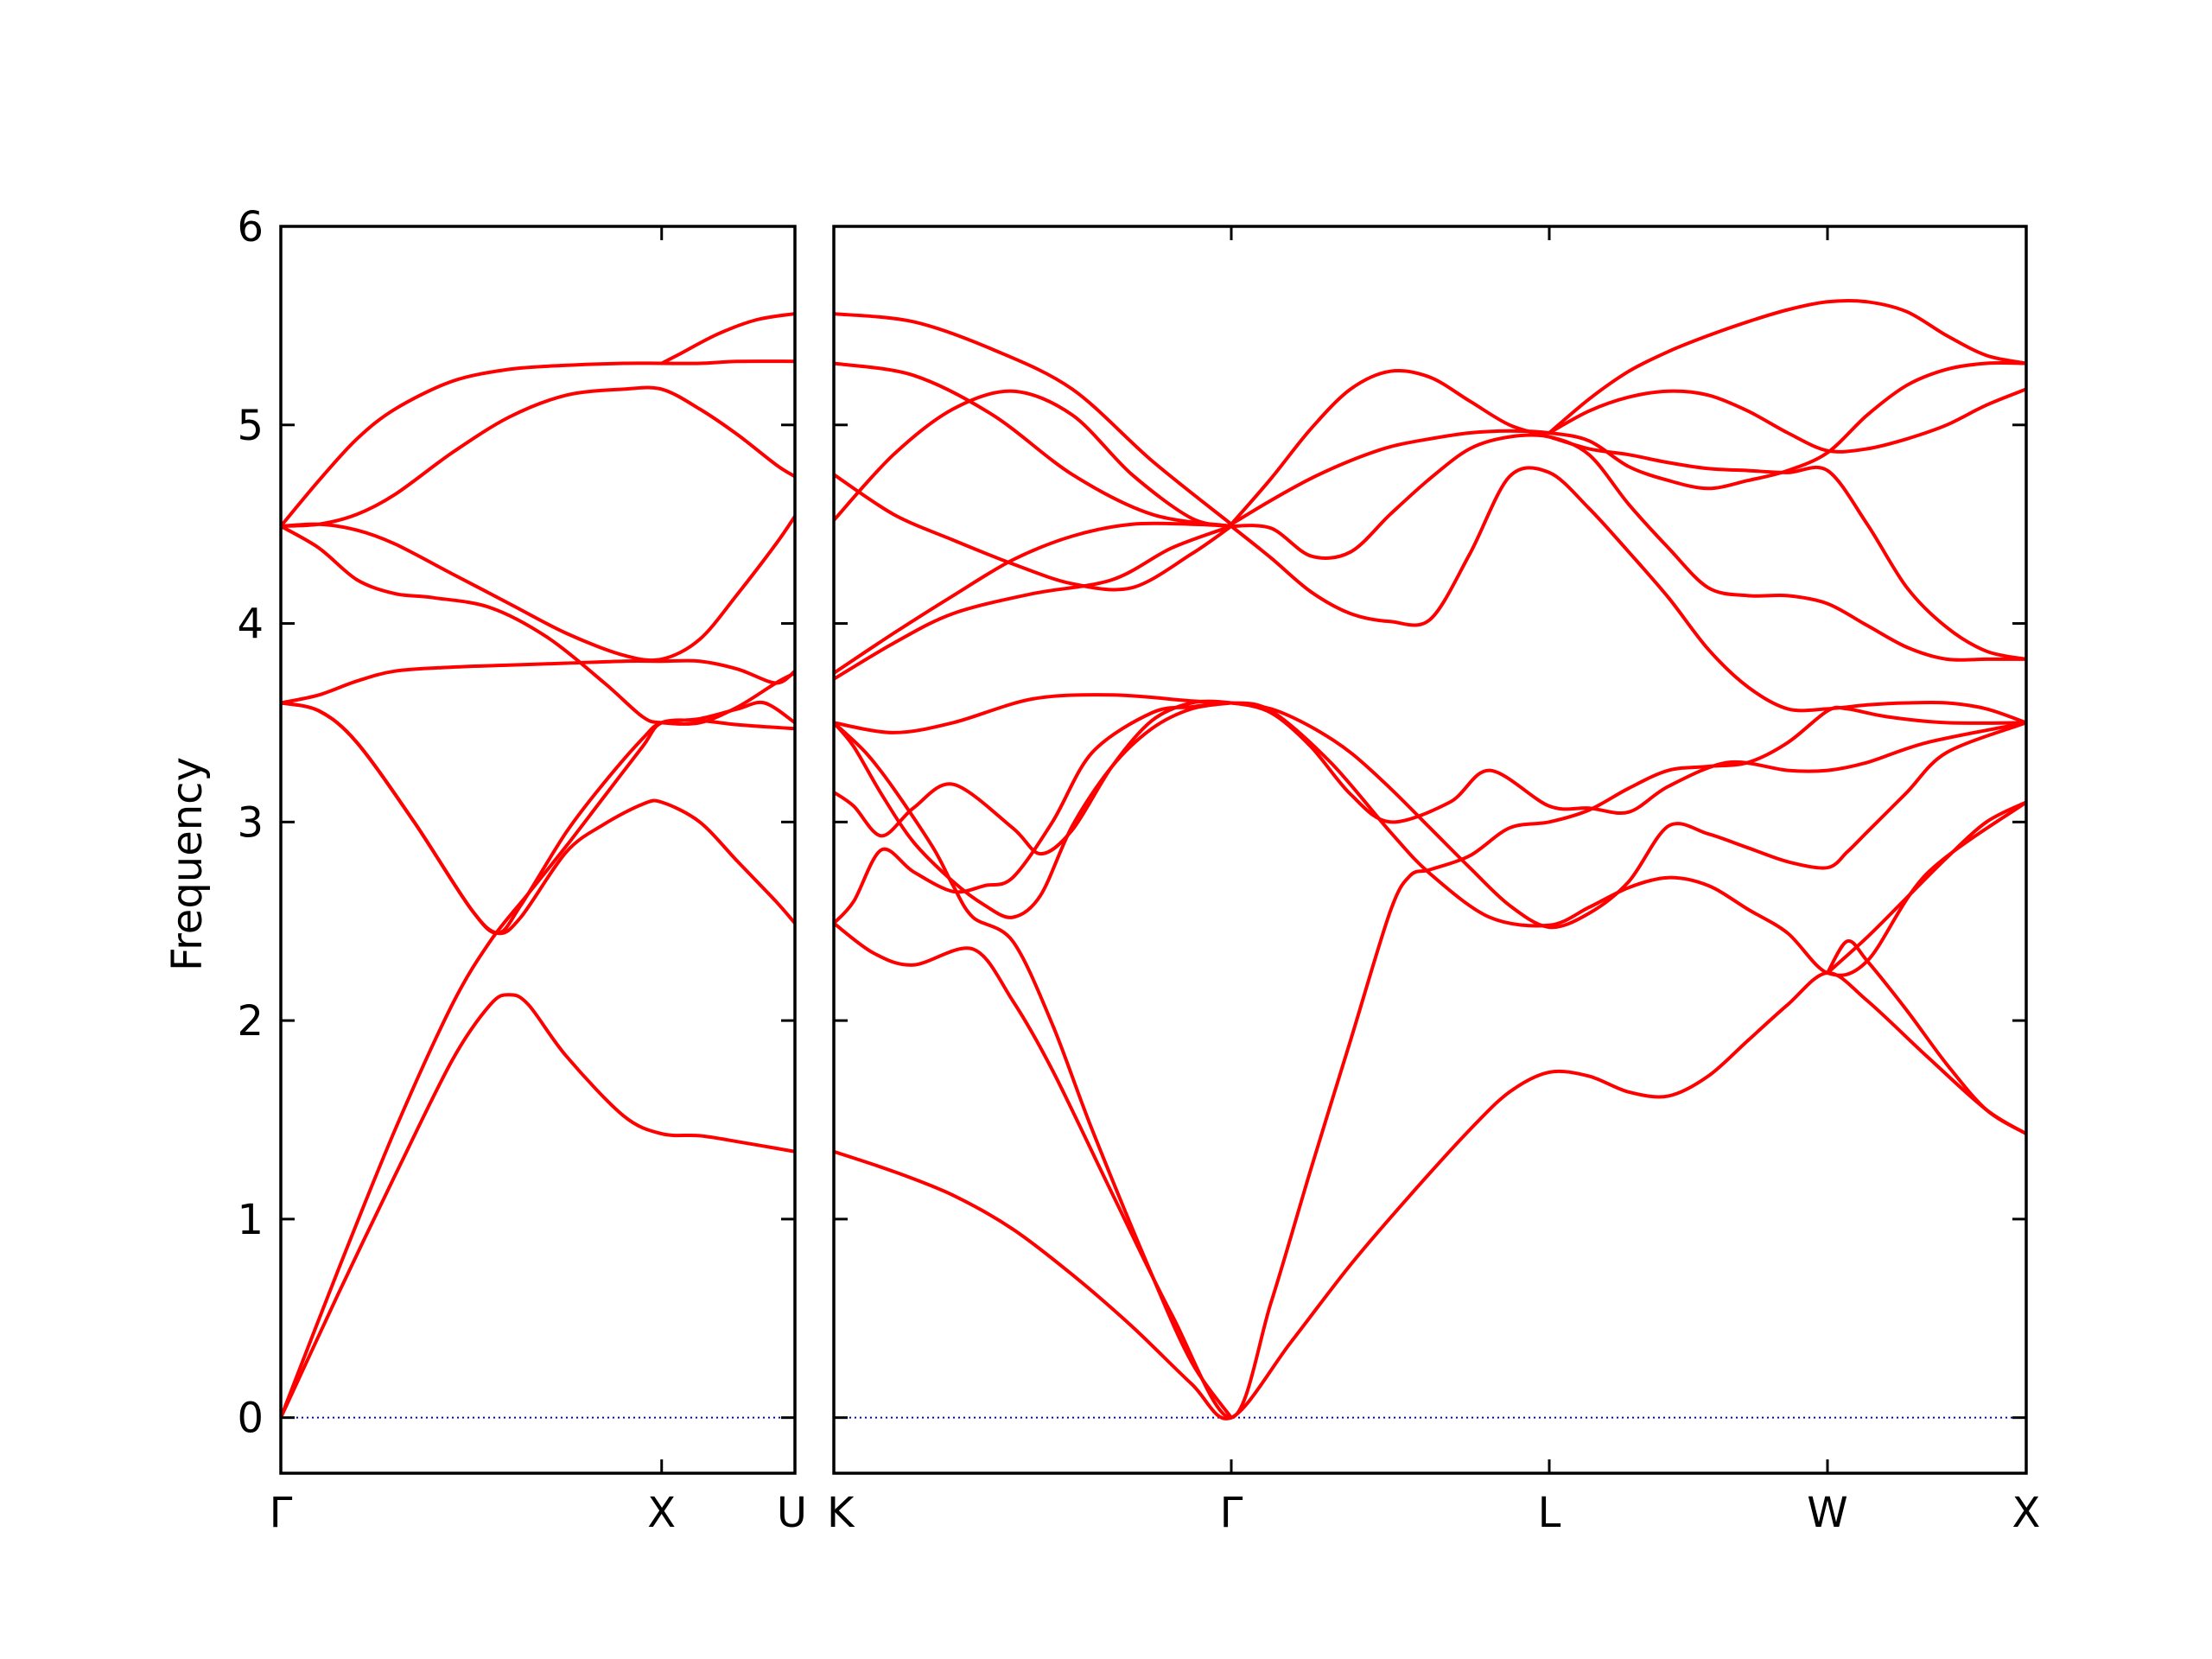  What do you see at coordinates (187, 864) in the screenshot?
I see `y-axis-label: Frequency` at bounding box center [187, 864].